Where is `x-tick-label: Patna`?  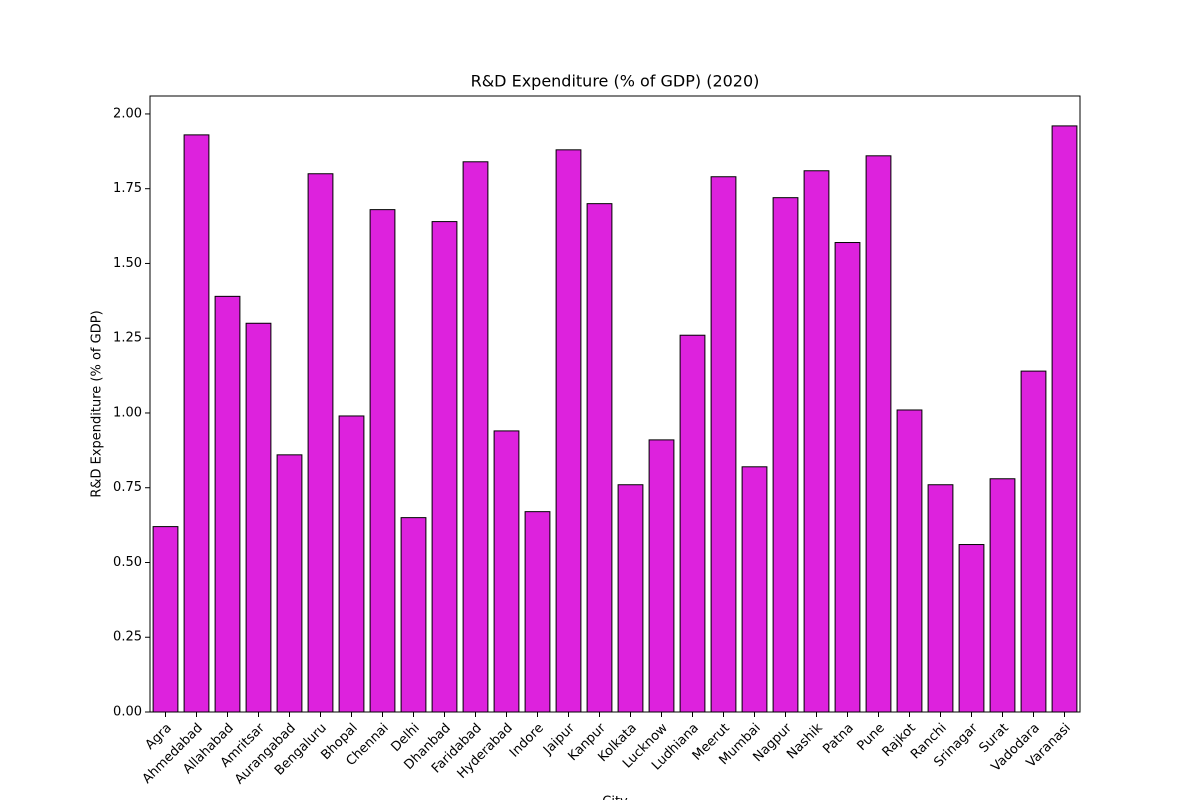
x-tick-label: Patna is located at coordinates (838, 739).